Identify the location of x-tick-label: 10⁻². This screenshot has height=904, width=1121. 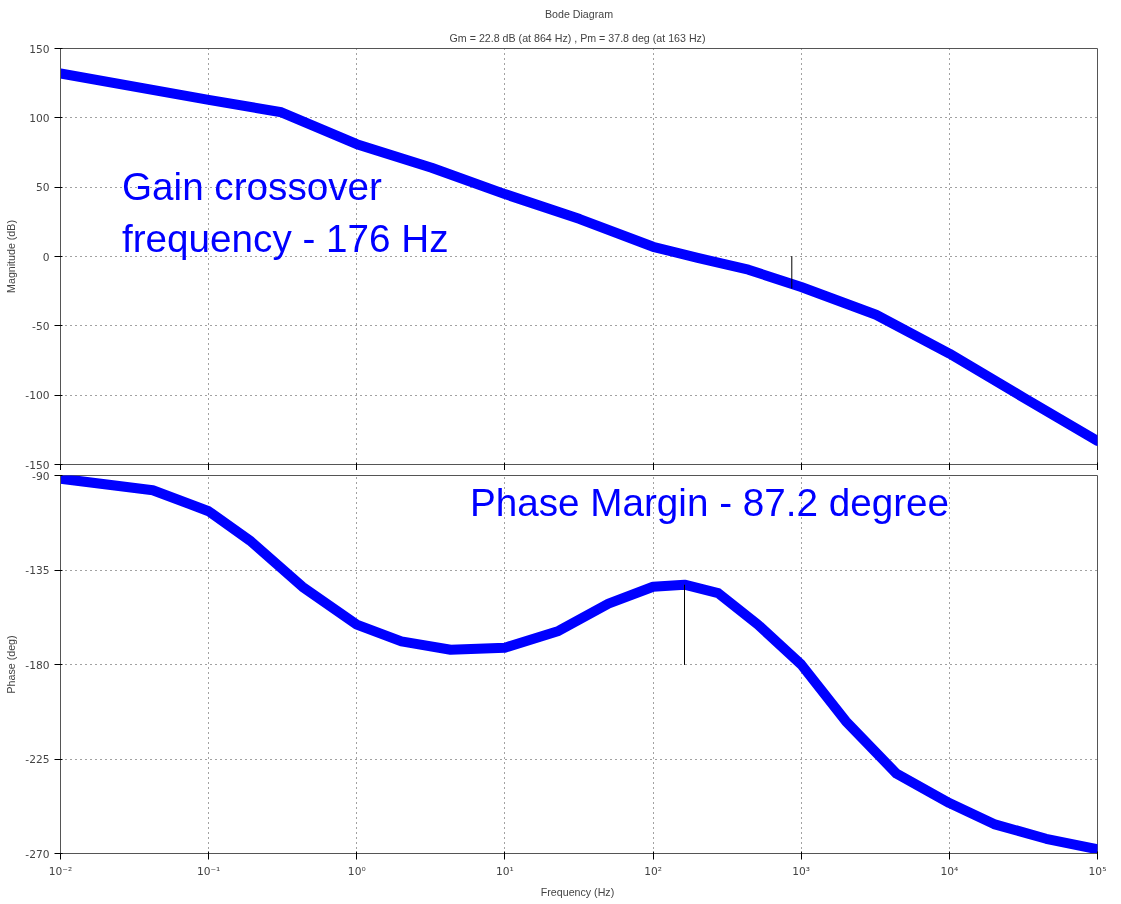
(60, 871).